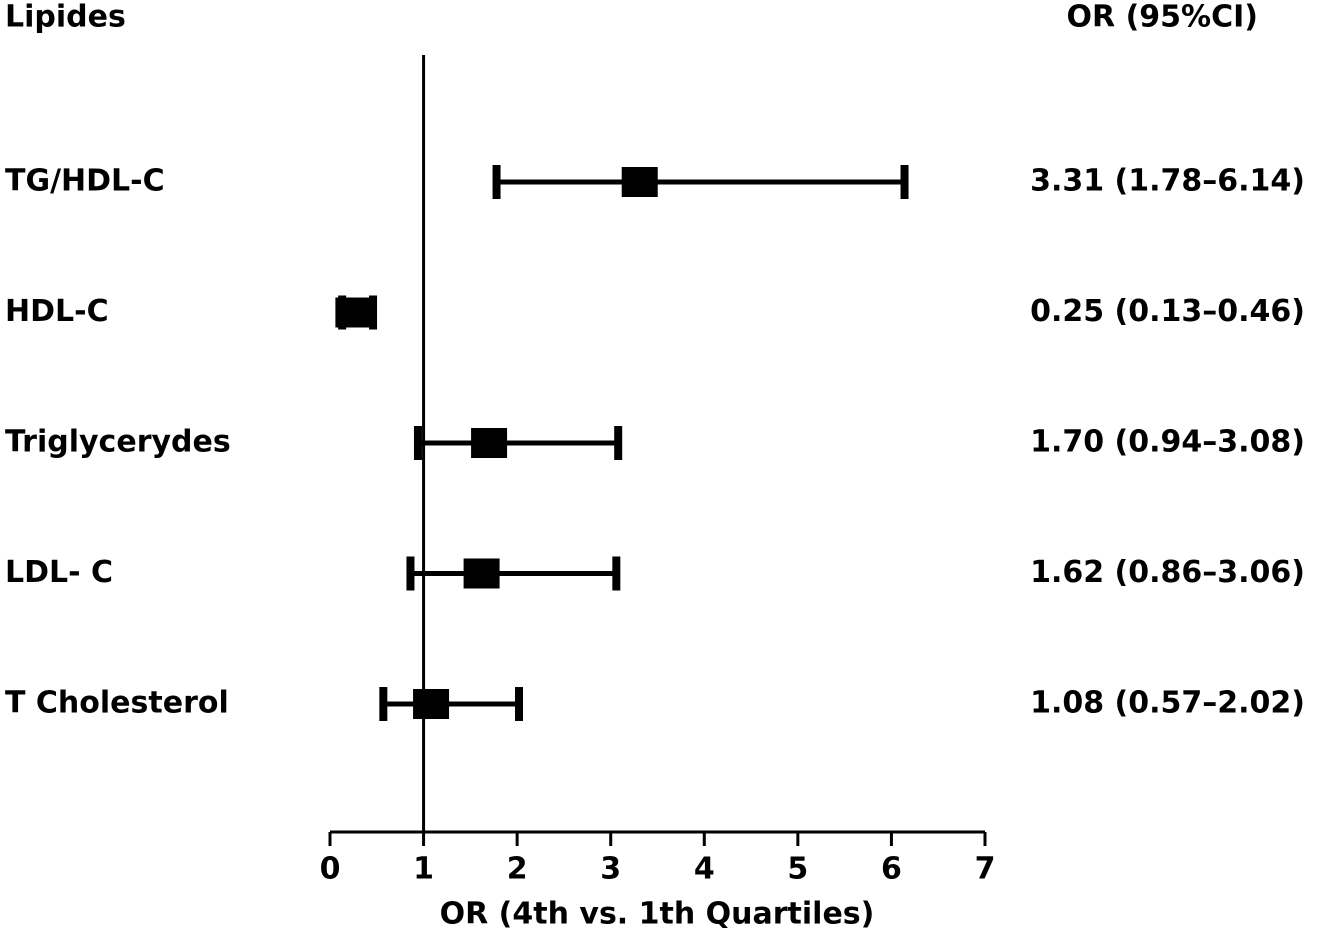  Describe the element at coordinates (117, 703) in the screenshot. I see `category-label: T Cholesterol` at that location.